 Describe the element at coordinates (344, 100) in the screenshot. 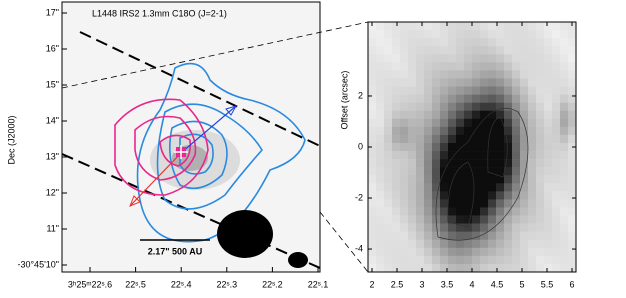

I see `y-axis-label: Offset (arcsec)` at that location.